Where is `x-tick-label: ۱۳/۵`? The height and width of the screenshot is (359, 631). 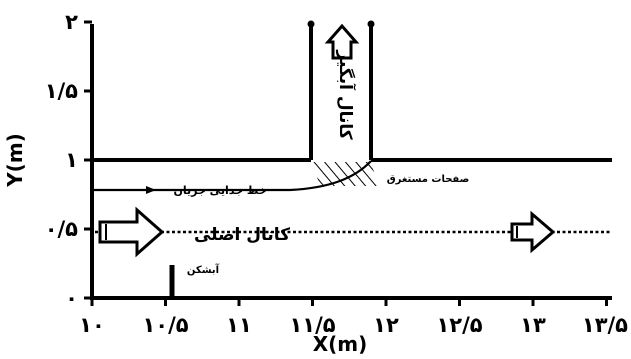
x-tick-label: ۱۳/۵ is located at coordinates (605, 325).